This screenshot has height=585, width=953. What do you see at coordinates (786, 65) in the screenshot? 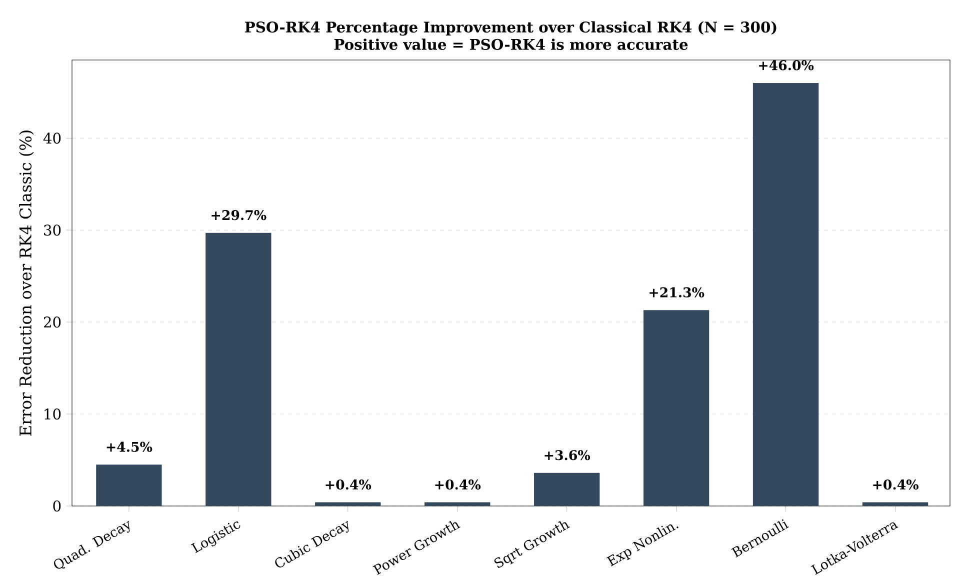
I see `data-label: +46.0%` at bounding box center [786, 65].